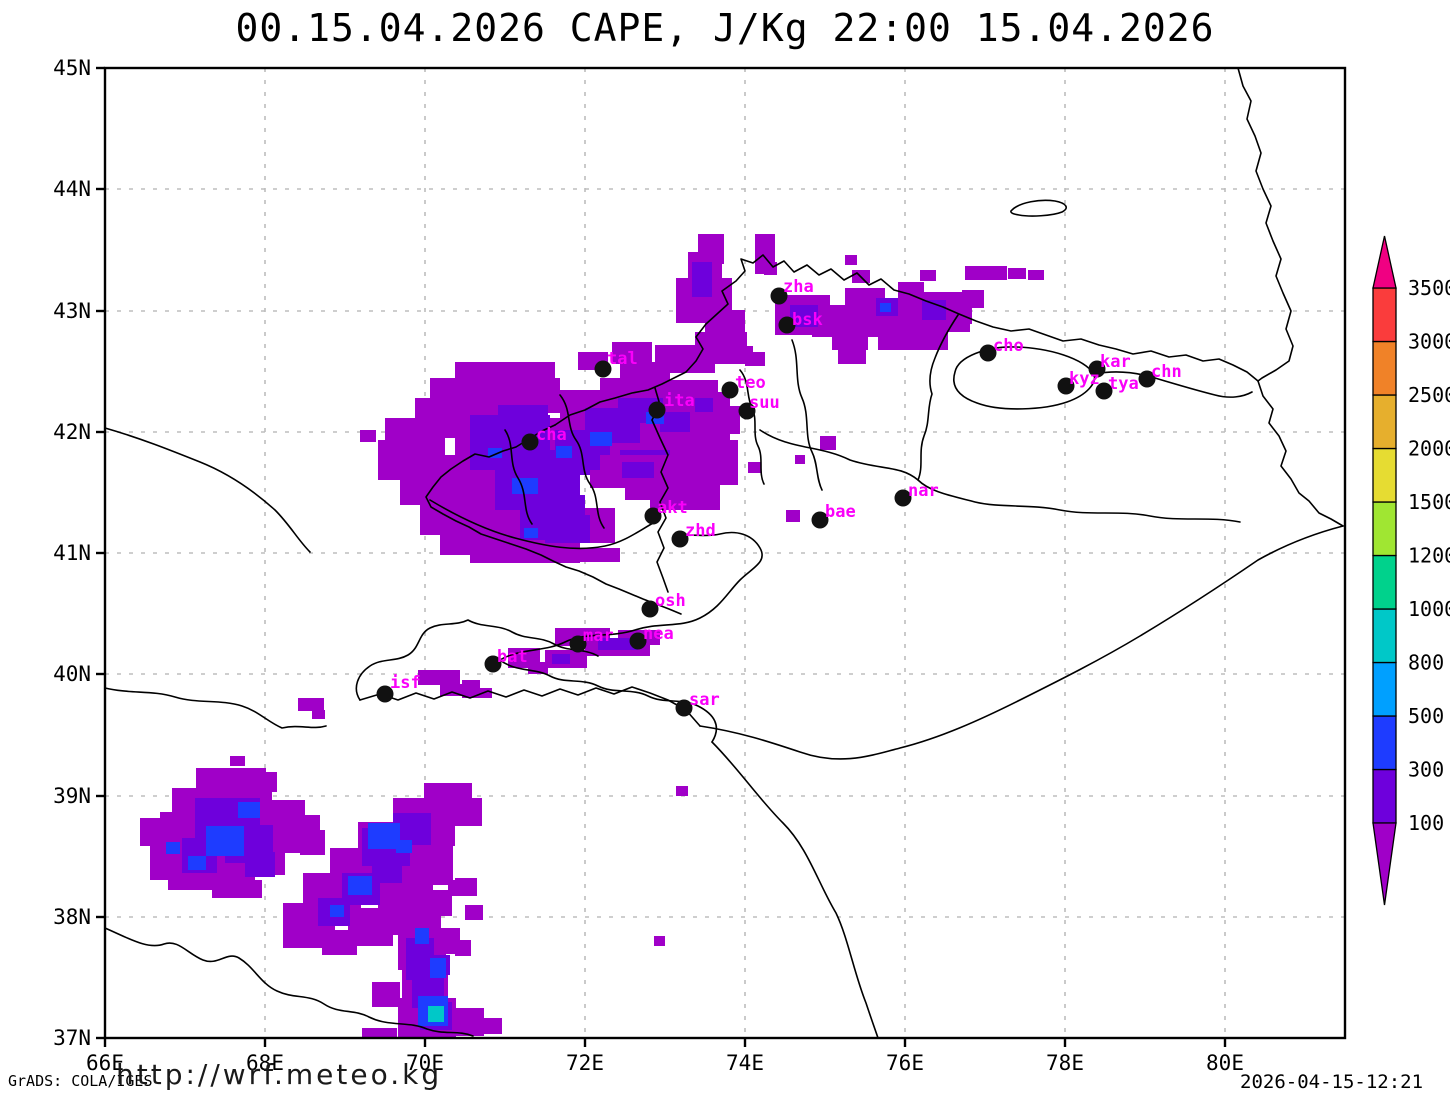 Image resolution: width=1450 pixels, height=1100 pixels. I want to click on station-dot-suu, so click(747, 411).